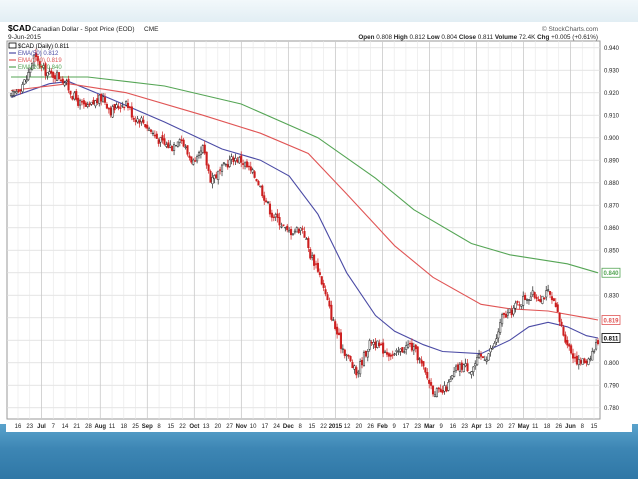 The width and height of the screenshot is (638, 479). Describe the element at coordinates (194, 427) in the screenshot. I see `x-tick-label: Oct` at that location.